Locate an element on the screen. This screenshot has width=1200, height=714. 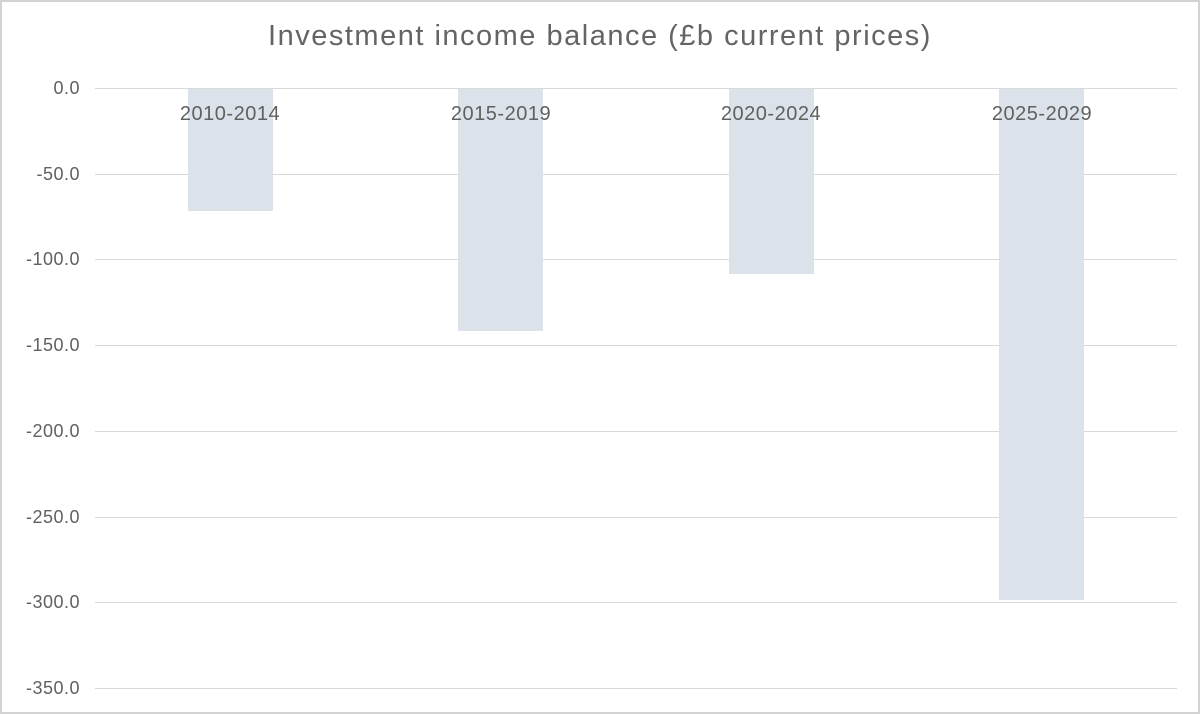
y-axis-tick-label: -250.0 is located at coordinates (52, 517).